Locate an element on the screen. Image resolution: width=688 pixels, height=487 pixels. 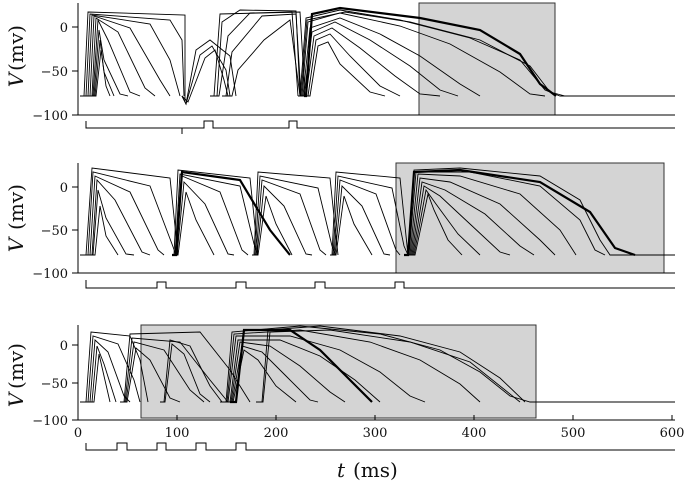
panel-1-highlight-window is located at coordinates (487, 59).